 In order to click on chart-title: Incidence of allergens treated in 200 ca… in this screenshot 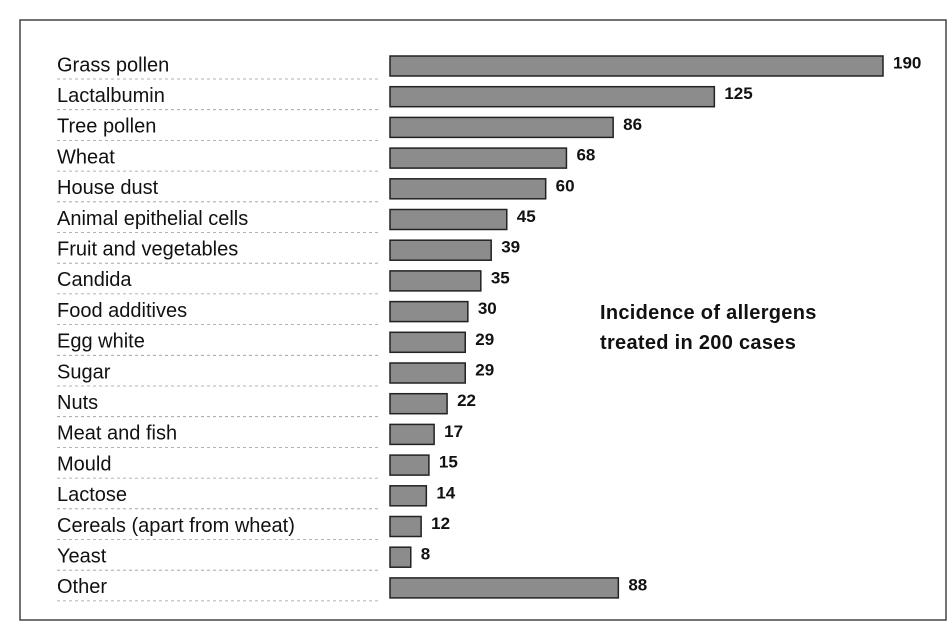, I will do `click(708, 328)`.